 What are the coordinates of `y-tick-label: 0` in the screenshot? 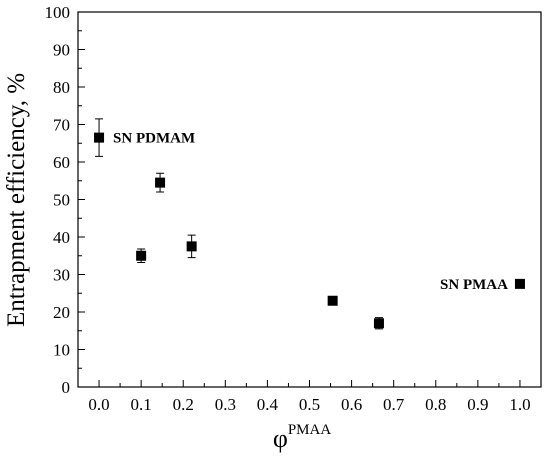 It's located at (66, 387).